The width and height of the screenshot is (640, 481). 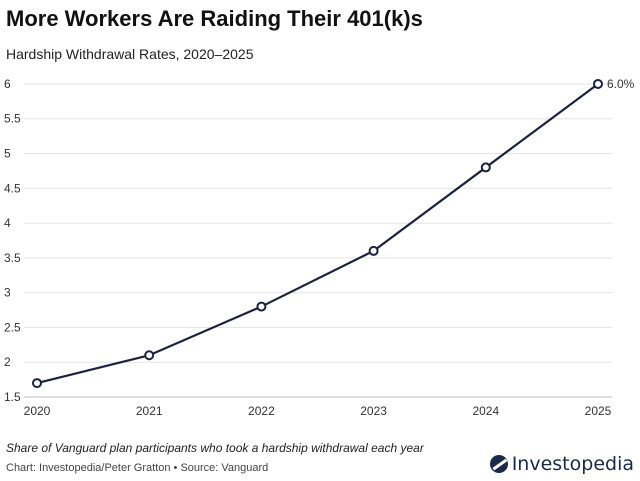 What do you see at coordinates (318, 411) in the screenshot?
I see `x-axis-ticks: 2020 2021 2022 2023 2024 2025` at bounding box center [318, 411].